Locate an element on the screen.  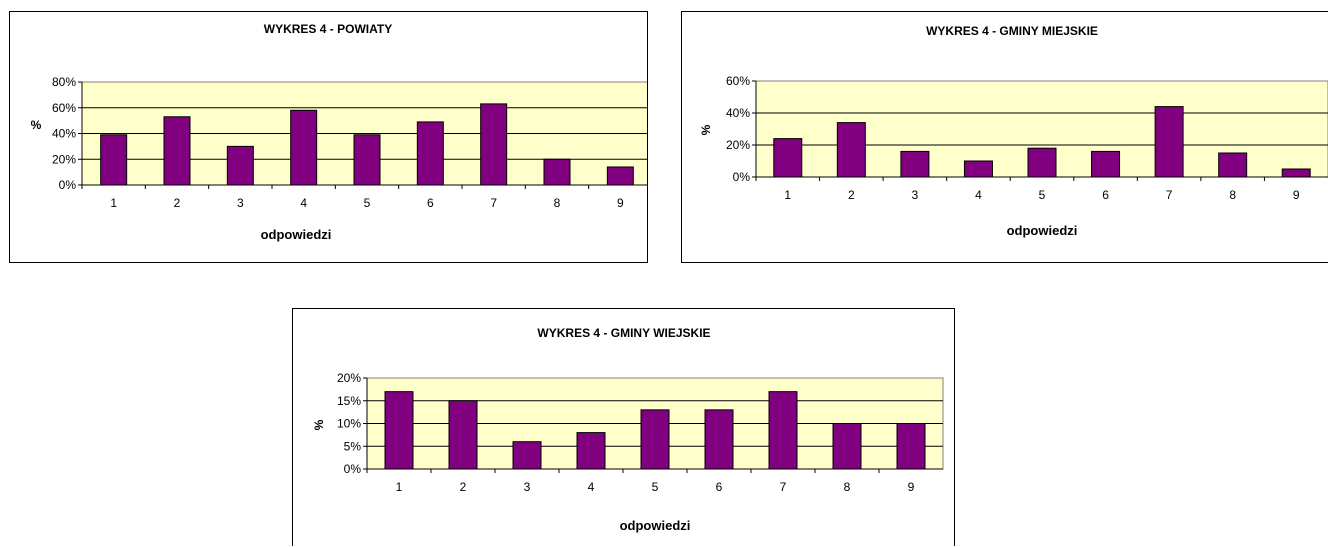
y-tick-label: 80% is located at coordinates (64, 82).